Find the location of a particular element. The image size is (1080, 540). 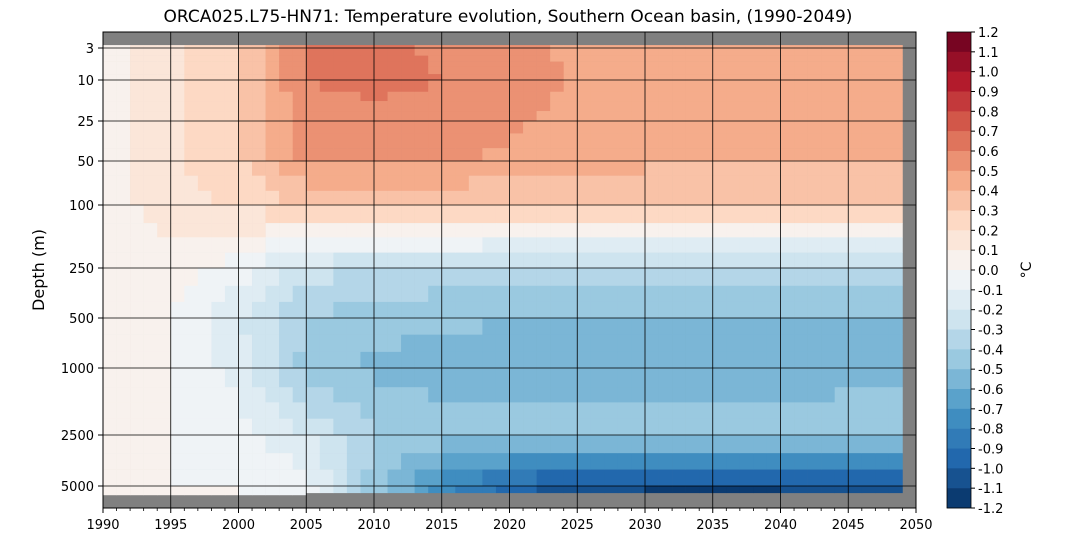

colorbar-tick-label: -0.4 is located at coordinates (990, 350).